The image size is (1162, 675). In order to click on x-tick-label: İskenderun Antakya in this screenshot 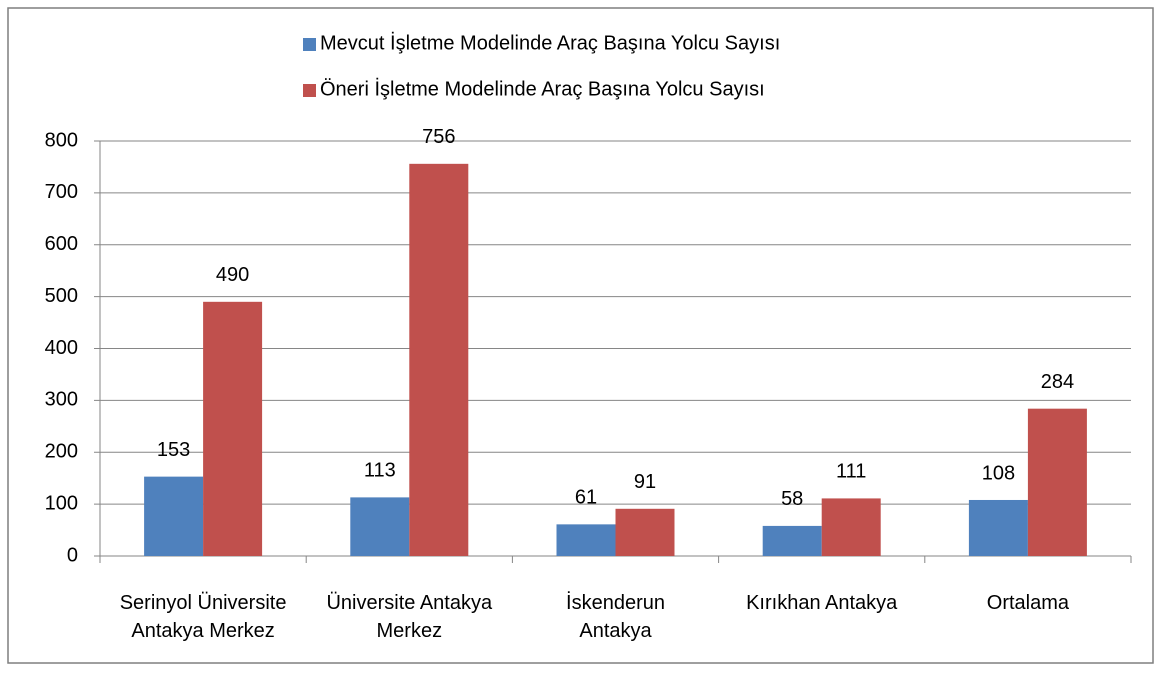, I will do `click(615, 616)`.